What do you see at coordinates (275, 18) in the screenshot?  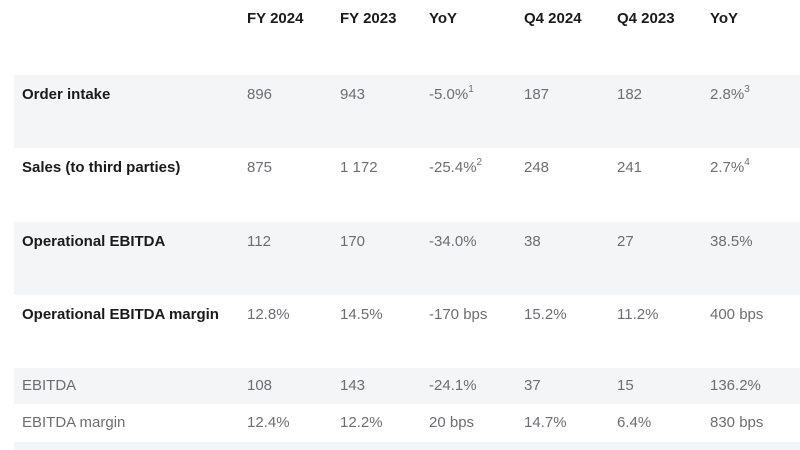 I see `column-header-fy2024: FY 2024` at bounding box center [275, 18].